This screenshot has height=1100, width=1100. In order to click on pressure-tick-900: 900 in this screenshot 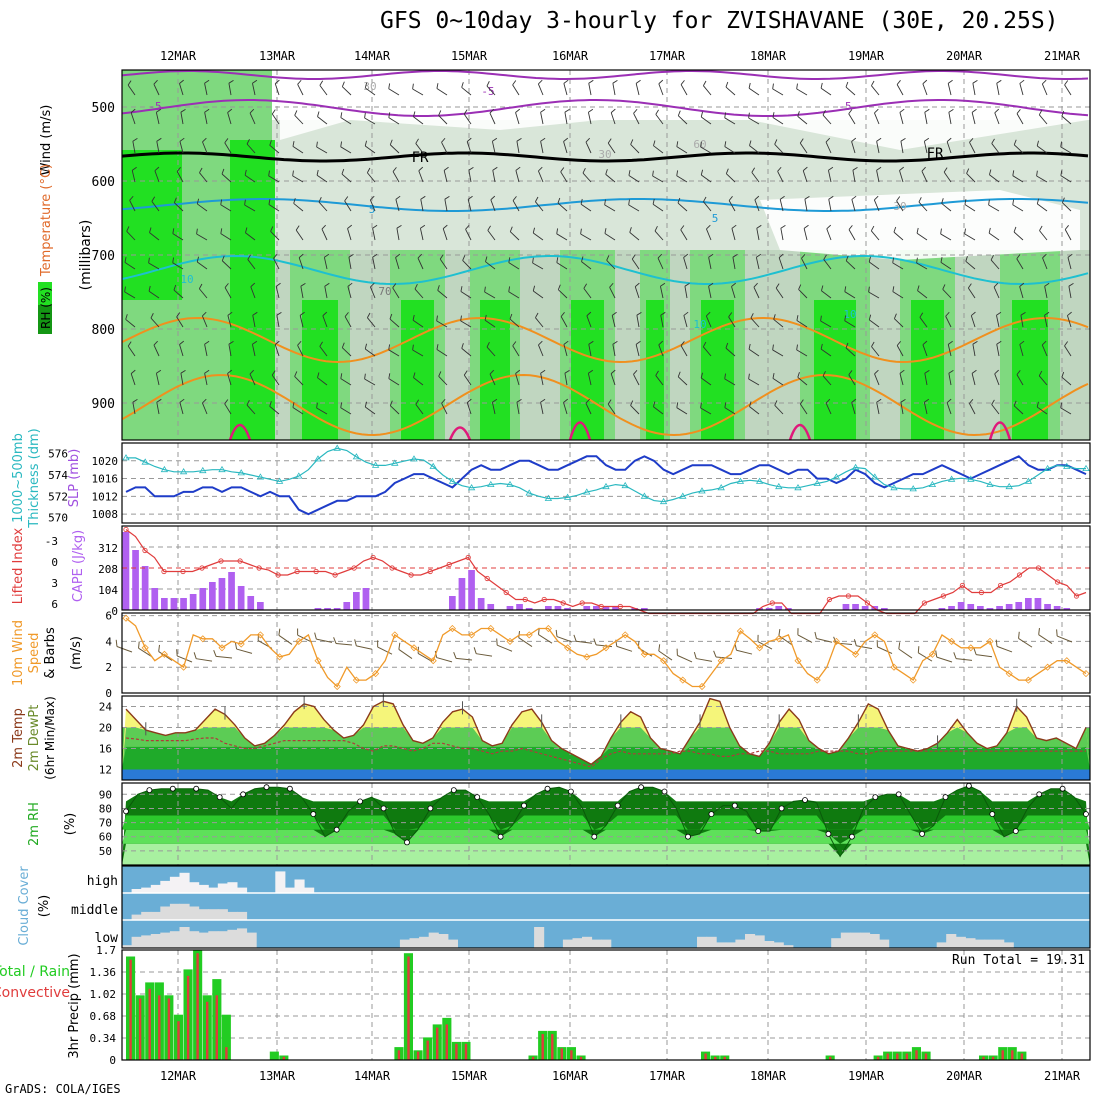, I will do `click(103, 404)`.